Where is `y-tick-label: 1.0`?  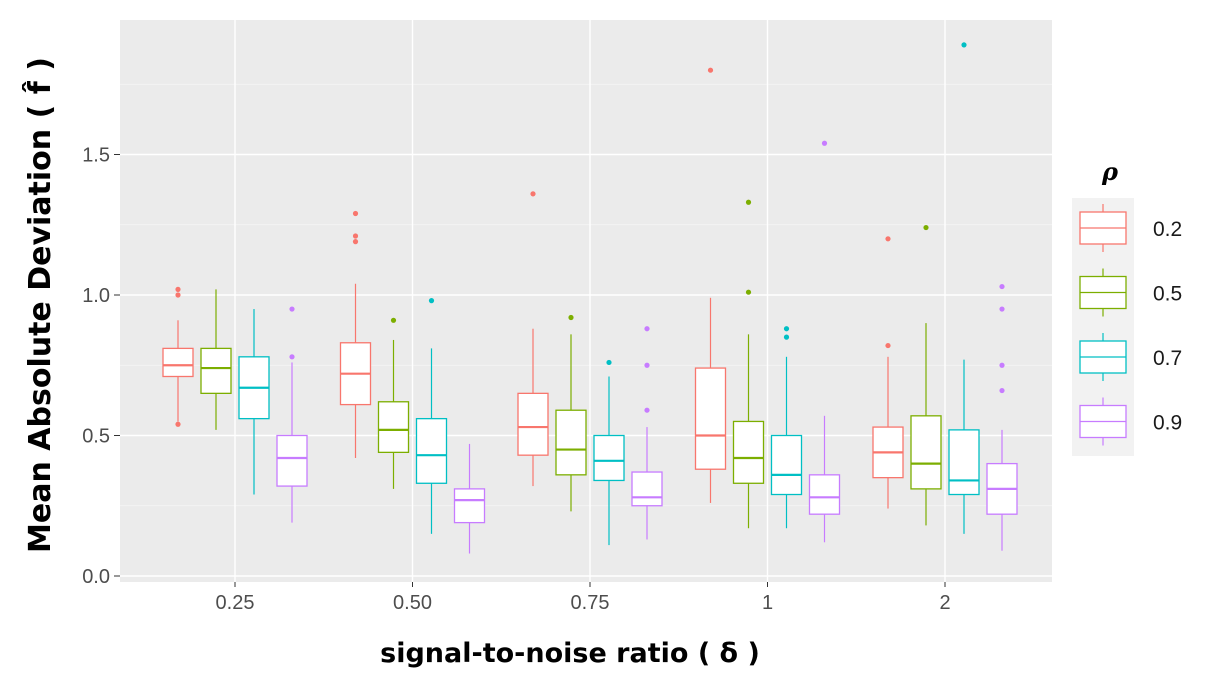 y-tick-label: 1.0 is located at coordinates (96, 296).